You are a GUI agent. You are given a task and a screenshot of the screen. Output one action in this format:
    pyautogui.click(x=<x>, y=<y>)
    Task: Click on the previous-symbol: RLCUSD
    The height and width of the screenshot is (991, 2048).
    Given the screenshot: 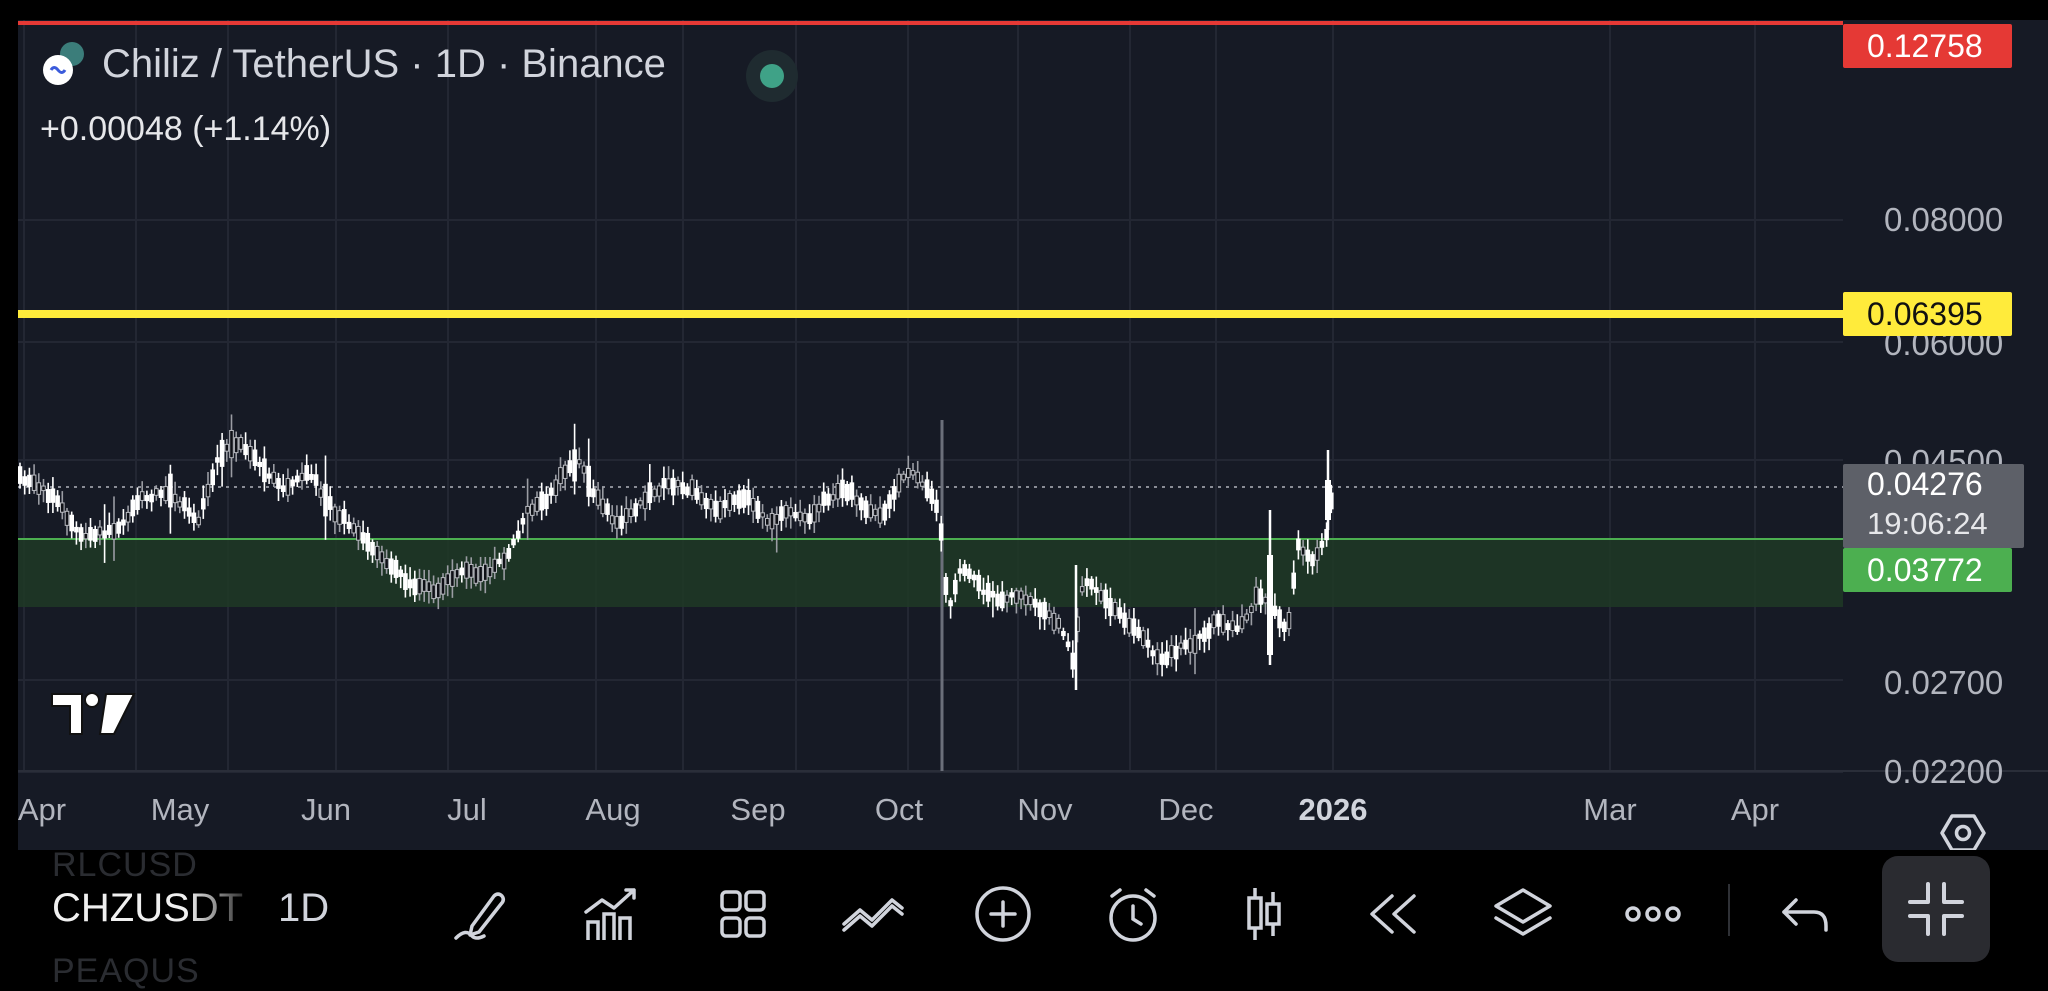 What is the action you would take?
    pyautogui.click(x=125, y=865)
    